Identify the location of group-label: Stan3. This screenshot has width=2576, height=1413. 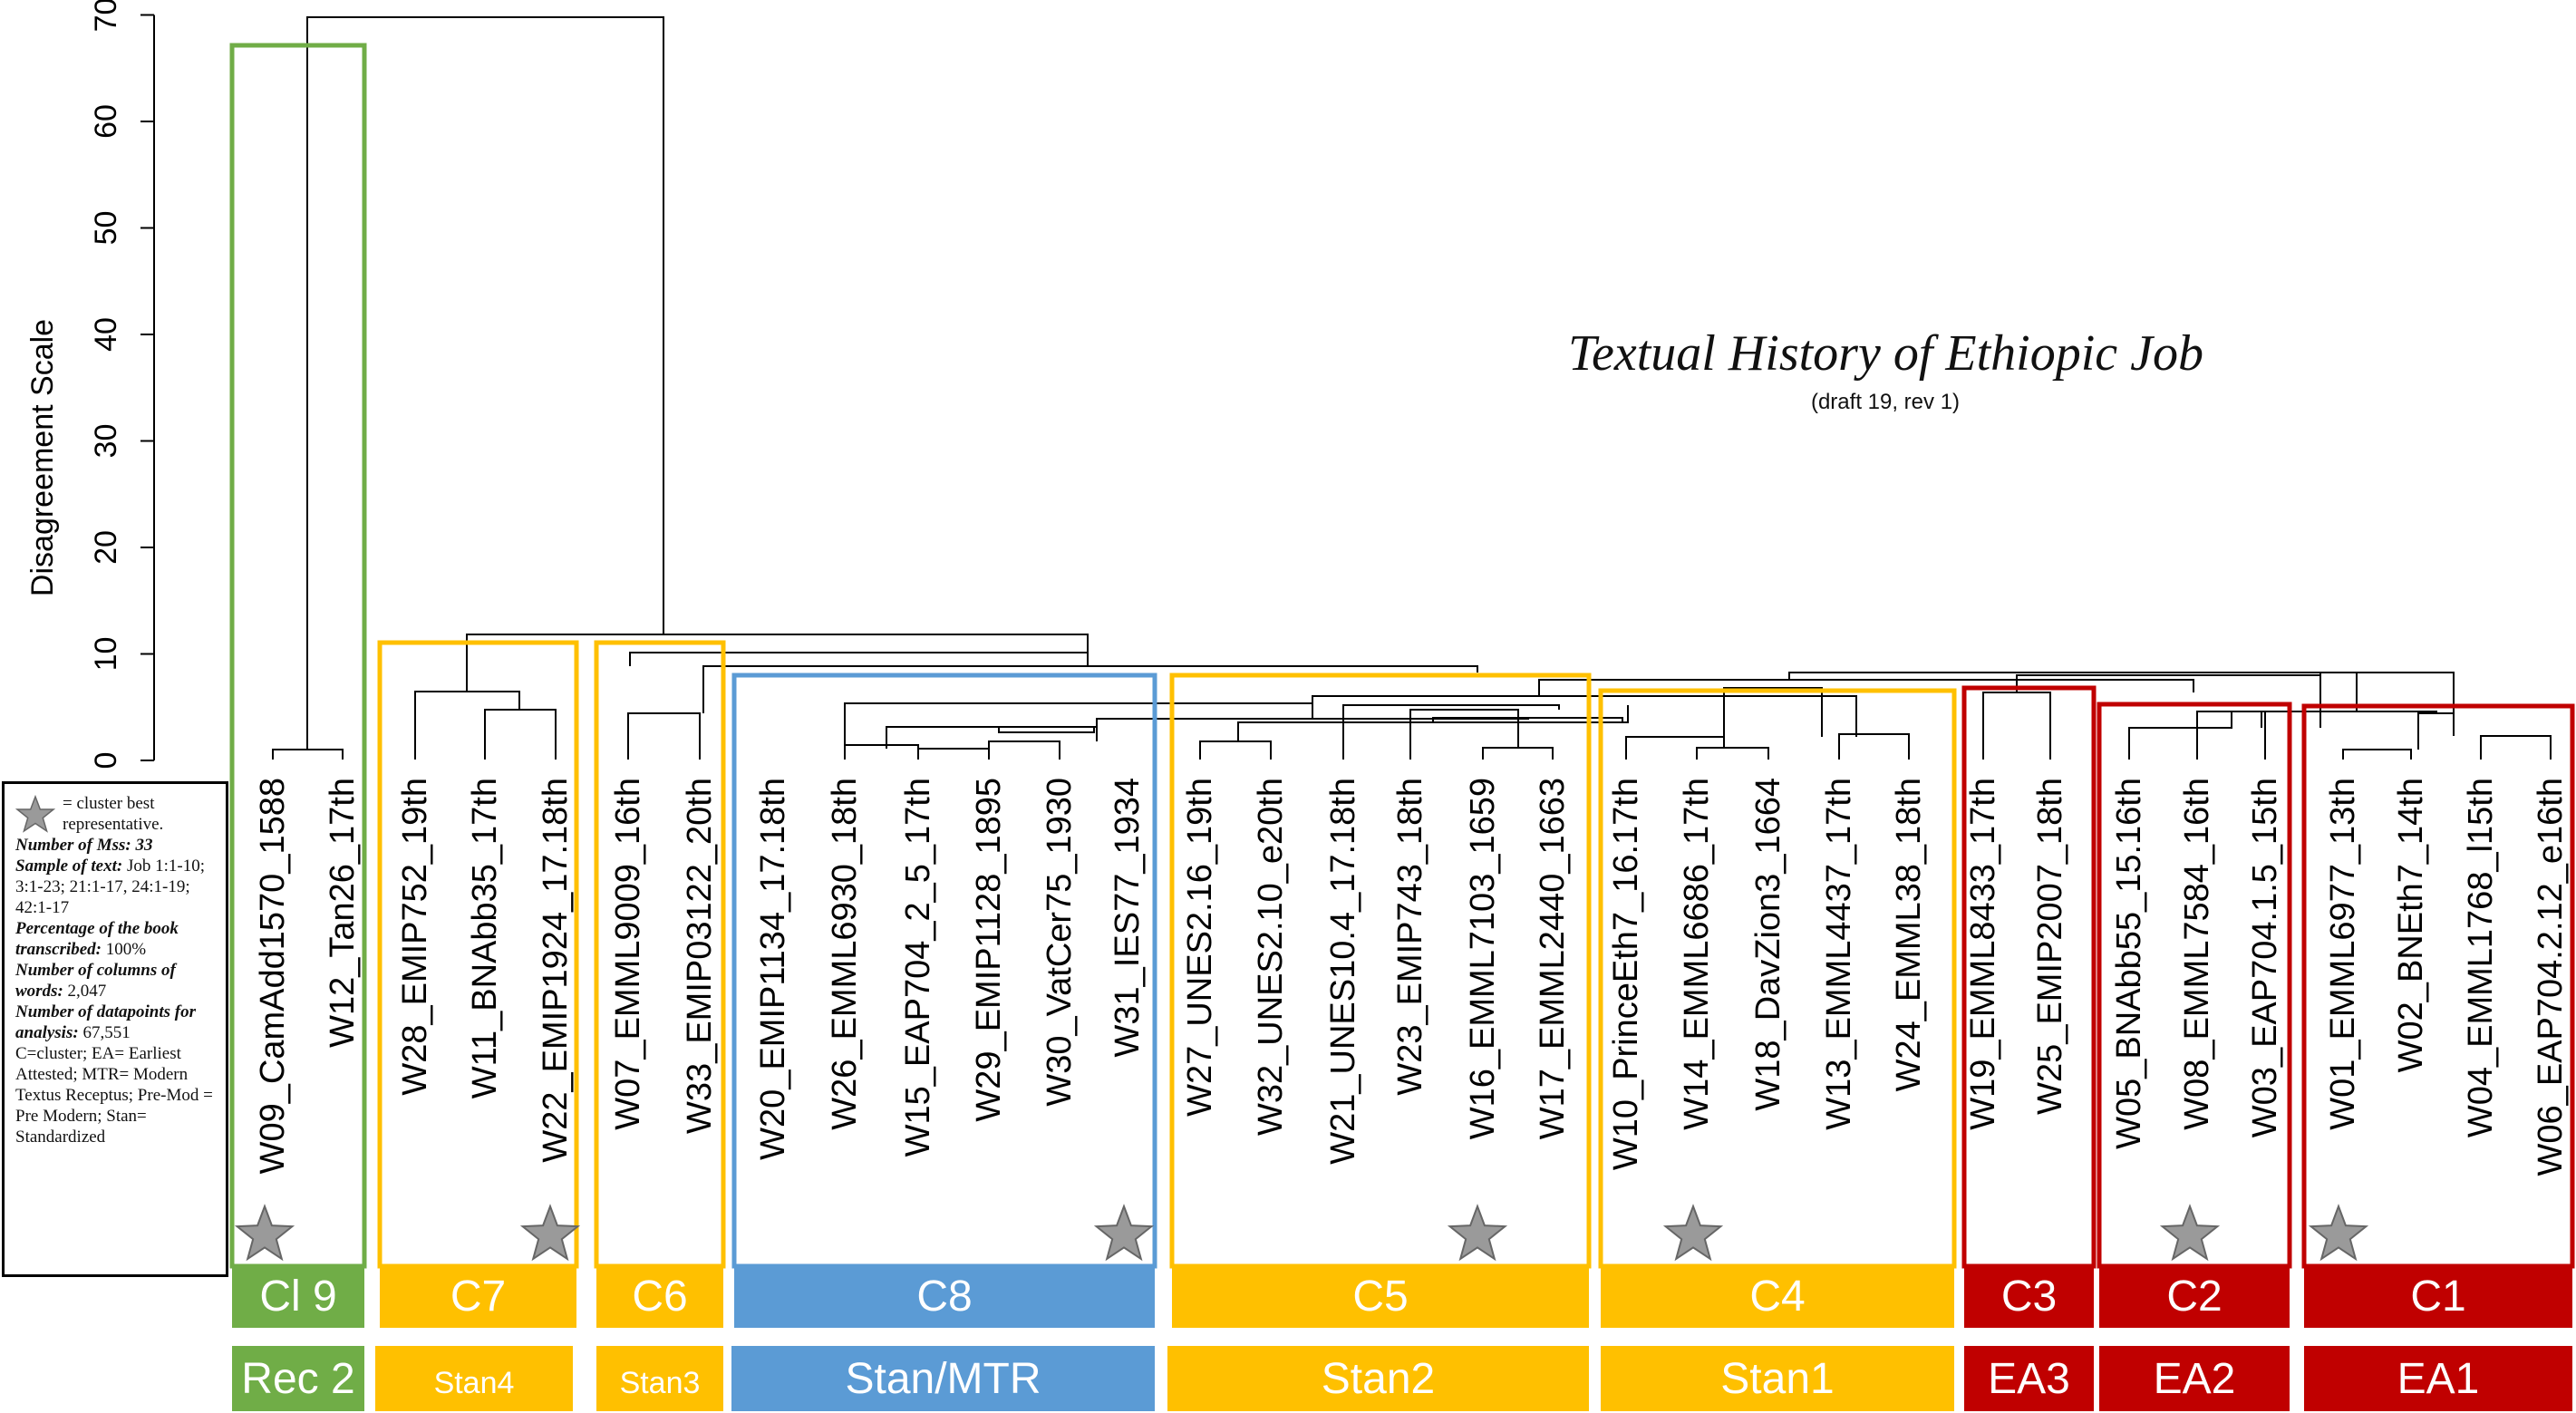
(660, 1383).